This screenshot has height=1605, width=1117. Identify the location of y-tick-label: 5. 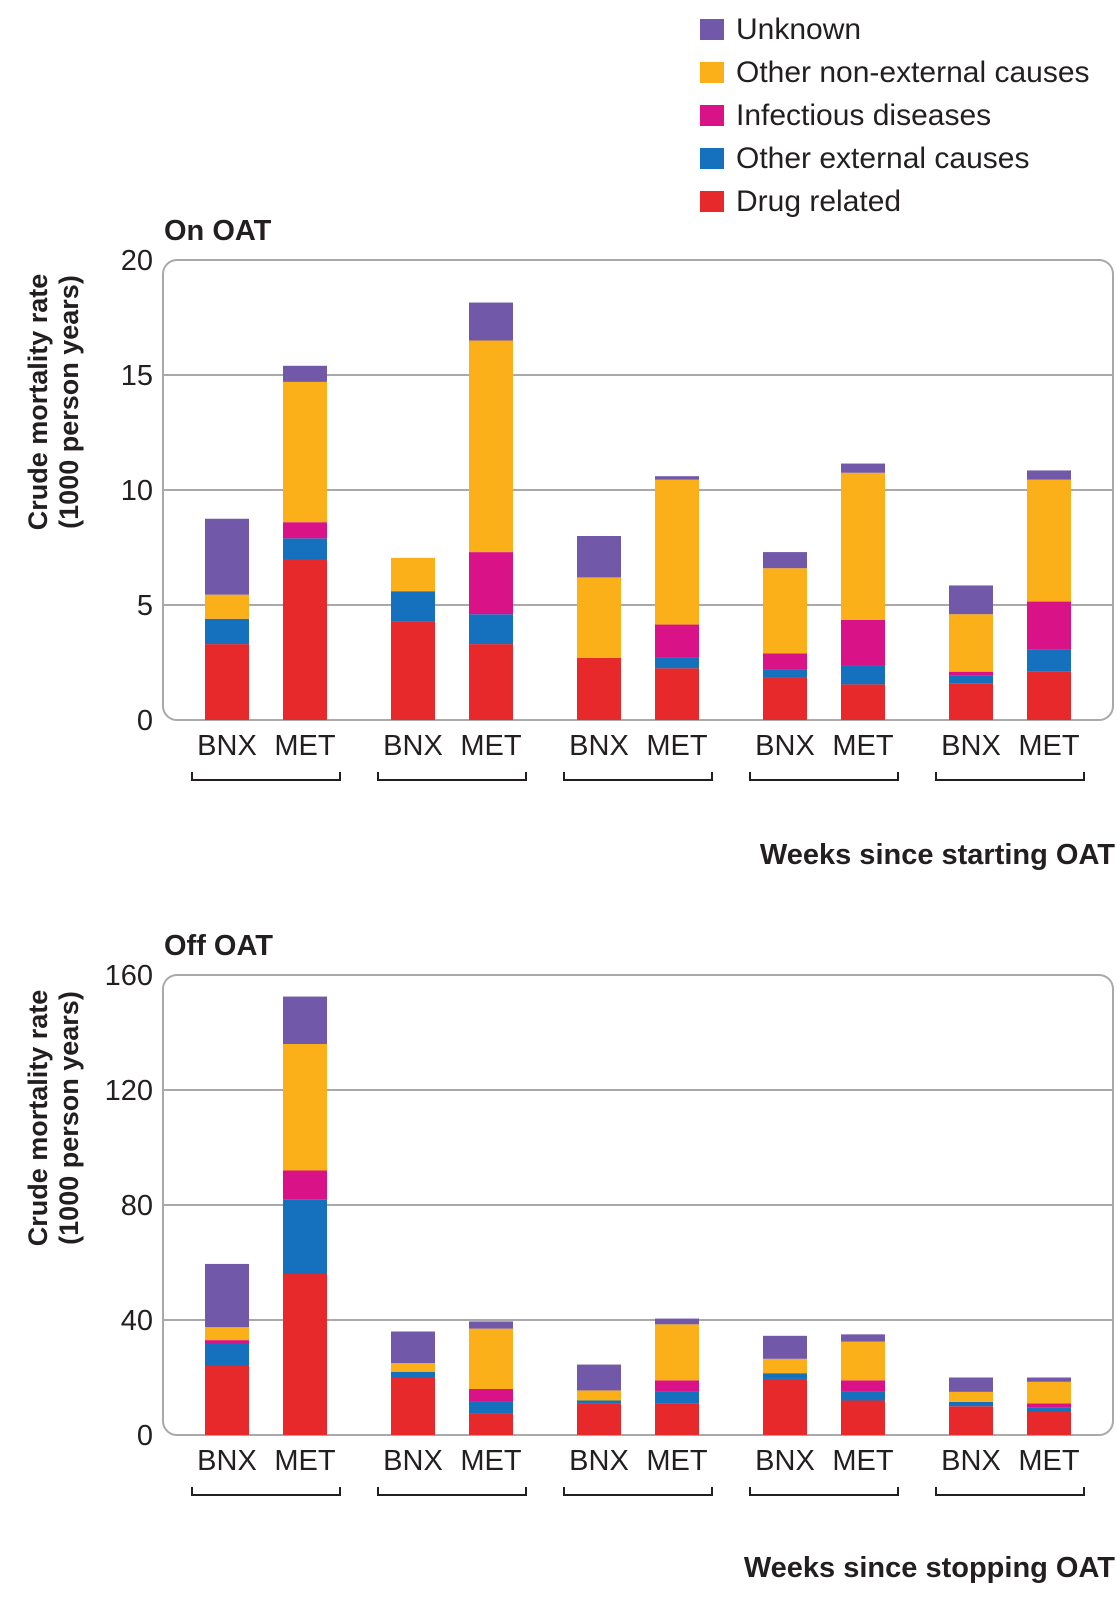
(145, 606).